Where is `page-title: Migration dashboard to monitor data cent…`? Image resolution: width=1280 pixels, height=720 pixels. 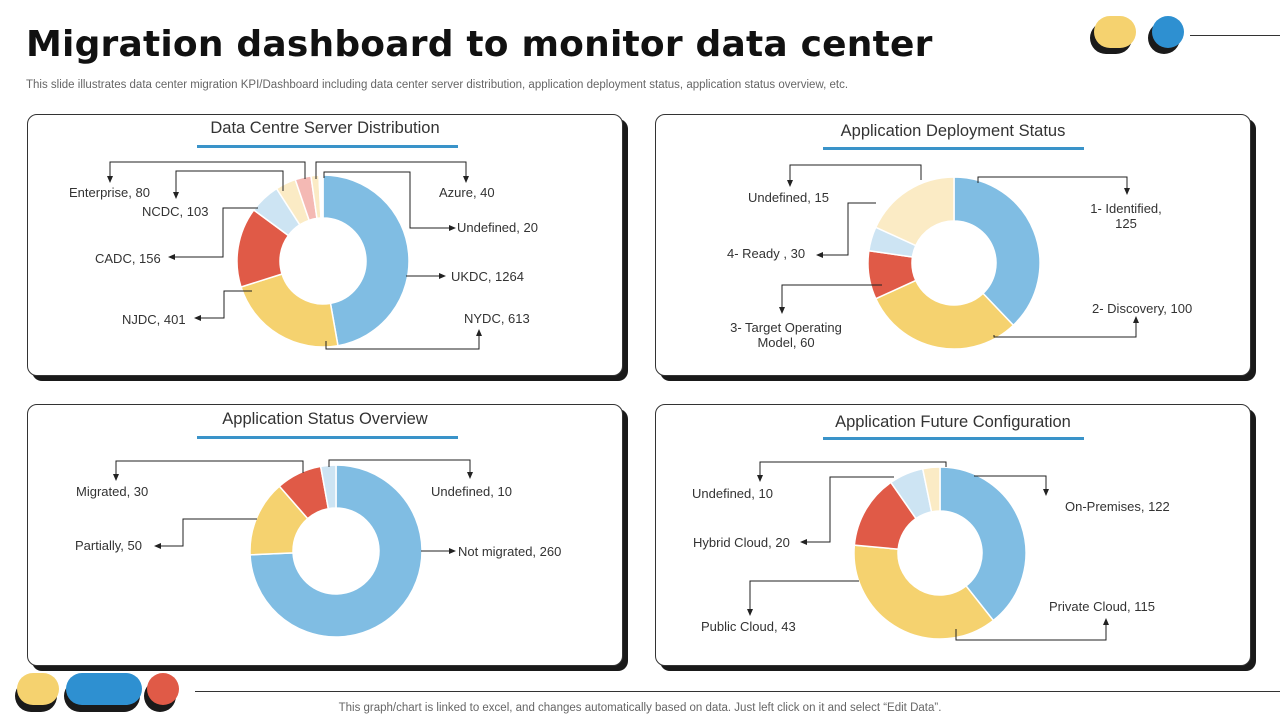 page-title: Migration dashboard to monitor data cent… is located at coordinates (479, 44).